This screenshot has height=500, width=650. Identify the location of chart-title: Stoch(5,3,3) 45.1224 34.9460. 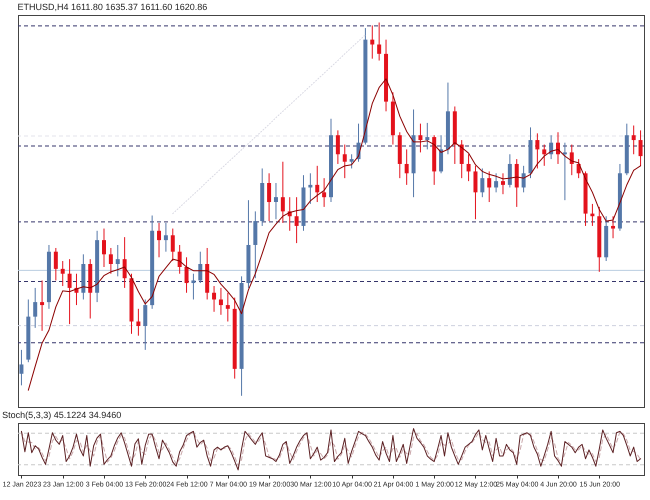
(62, 415).